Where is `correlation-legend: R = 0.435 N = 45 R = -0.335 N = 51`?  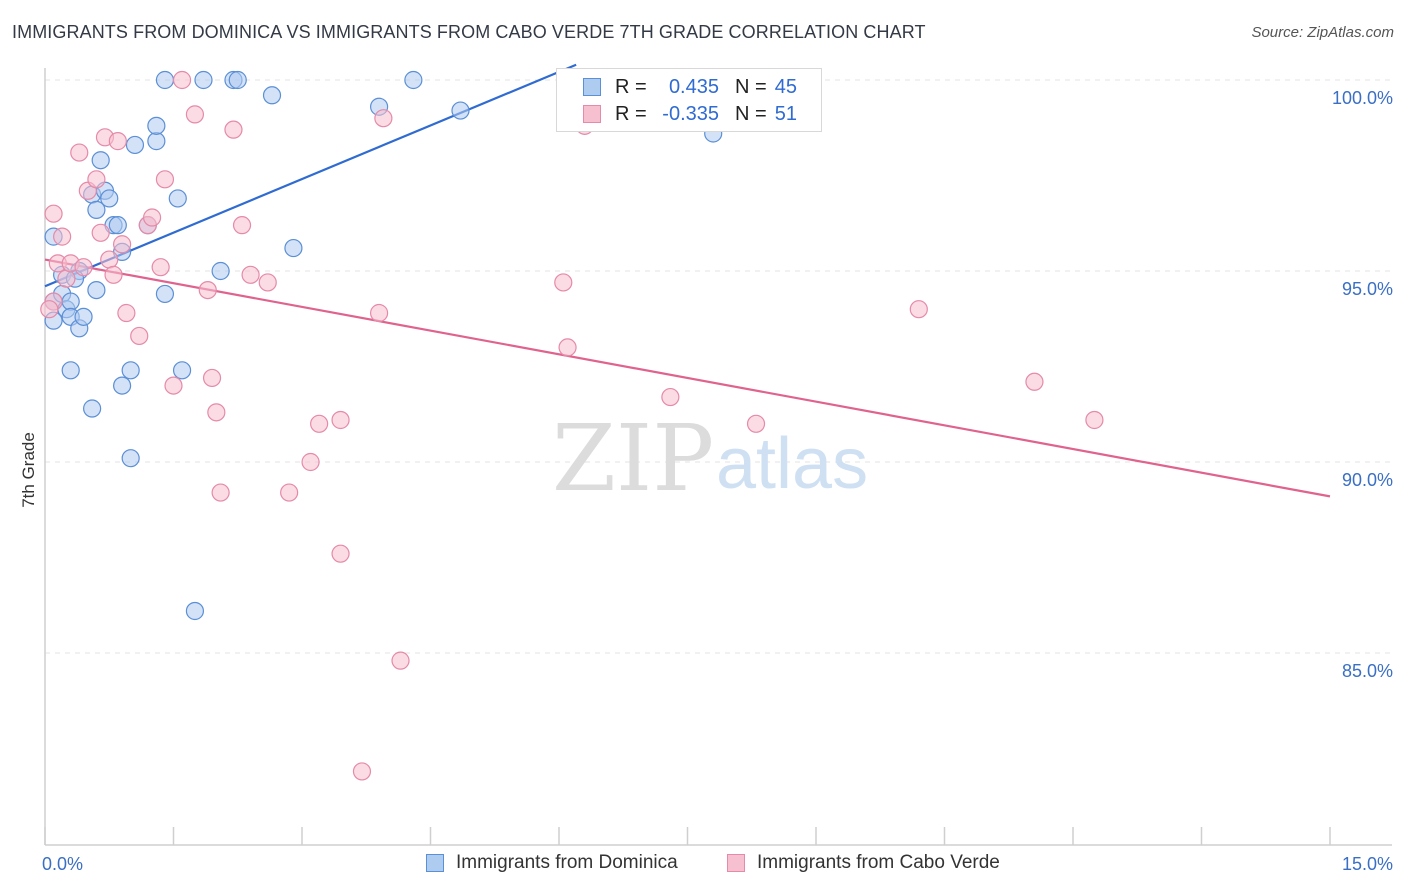 correlation-legend: R = 0.435 N = 45 R = -0.335 N = 51 is located at coordinates (689, 100).